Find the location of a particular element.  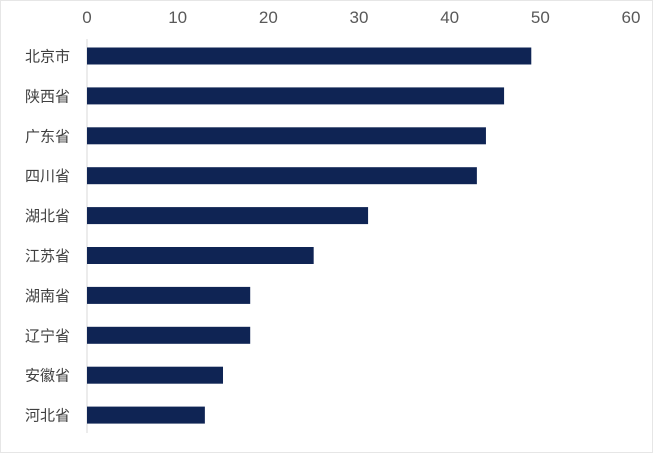

x-axis-ticks: 0 10 20 30 40 50 60 is located at coordinates (361, 17).